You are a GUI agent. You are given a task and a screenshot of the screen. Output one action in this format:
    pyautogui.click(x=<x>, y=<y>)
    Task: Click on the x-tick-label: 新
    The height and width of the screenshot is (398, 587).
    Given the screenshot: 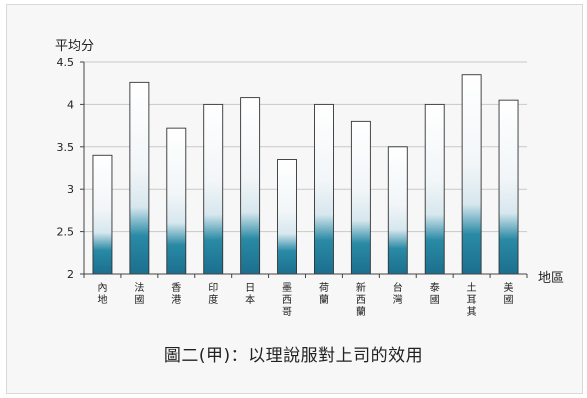 What is the action you would take?
    pyautogui.click(x=361, y=287)
    